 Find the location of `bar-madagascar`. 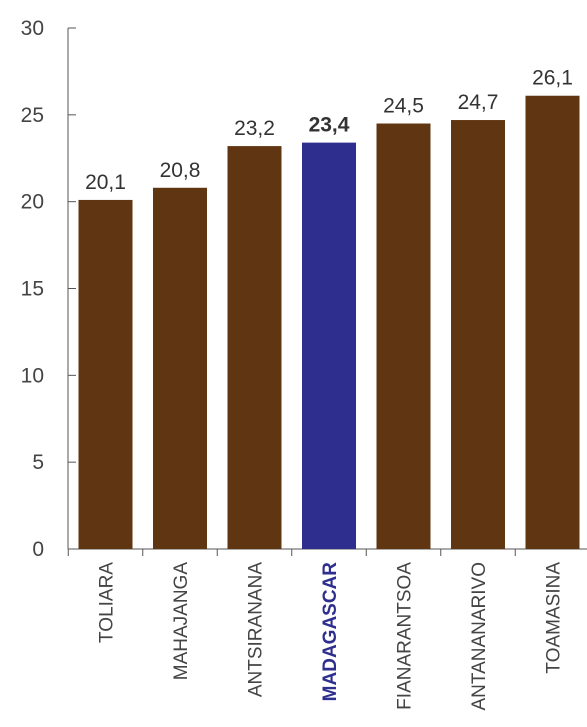

bar-madagascar is located at coordinates (329, 345).